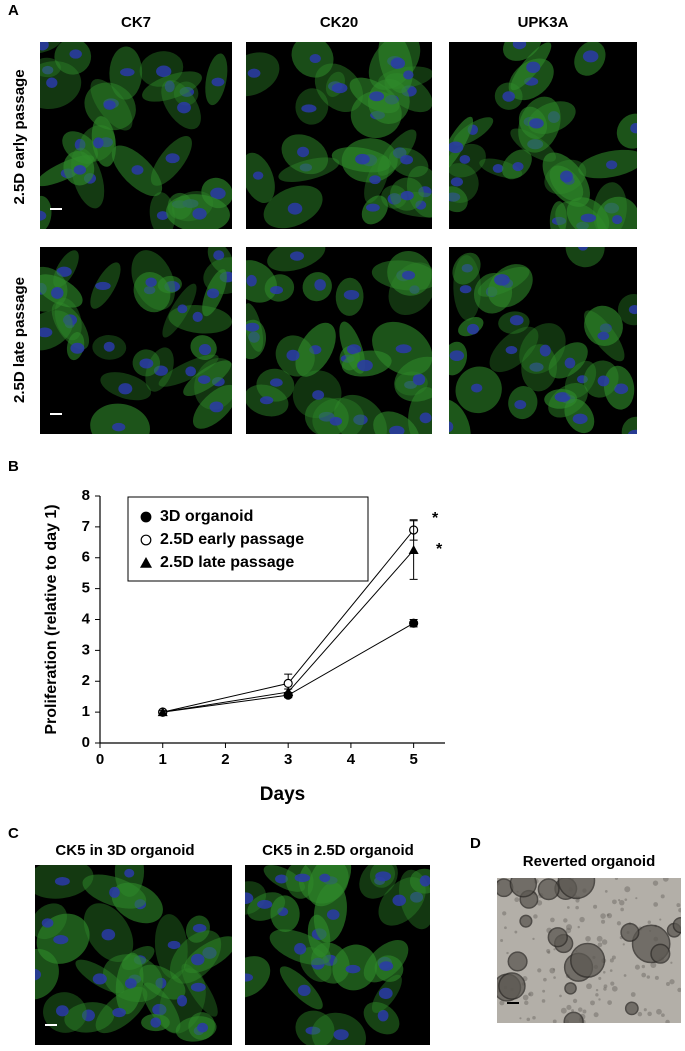 The image size is (685, 1051). What do you see at coordinates (100, 759) in the screenshot?
I see `x-tick-label: 0` at bounding box center [100, 759].